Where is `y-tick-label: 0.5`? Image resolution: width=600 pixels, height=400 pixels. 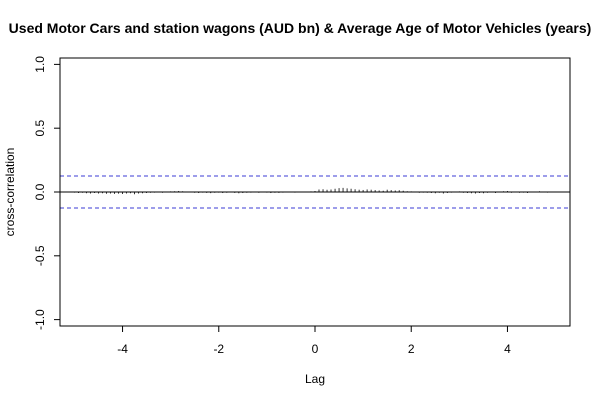 y-tick-label: 0.5 is located at coordinates (40, 128).